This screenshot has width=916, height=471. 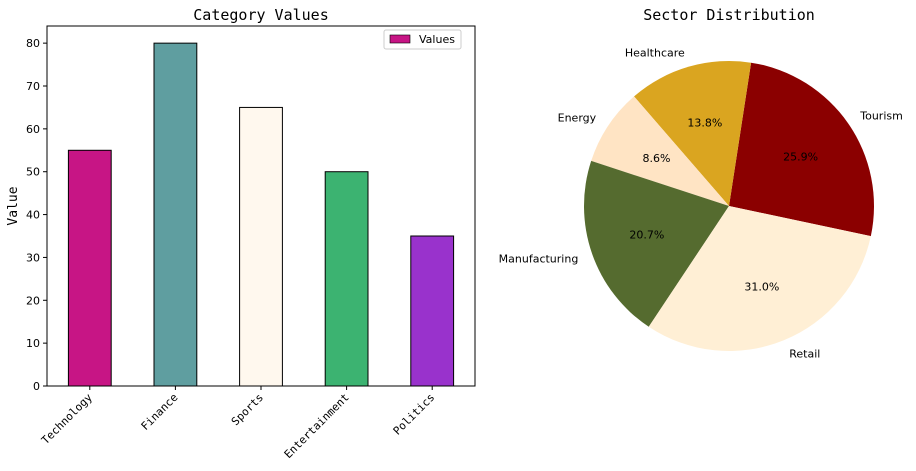 I want to click on y-tick-label: 70, so click(x=33, y=86).